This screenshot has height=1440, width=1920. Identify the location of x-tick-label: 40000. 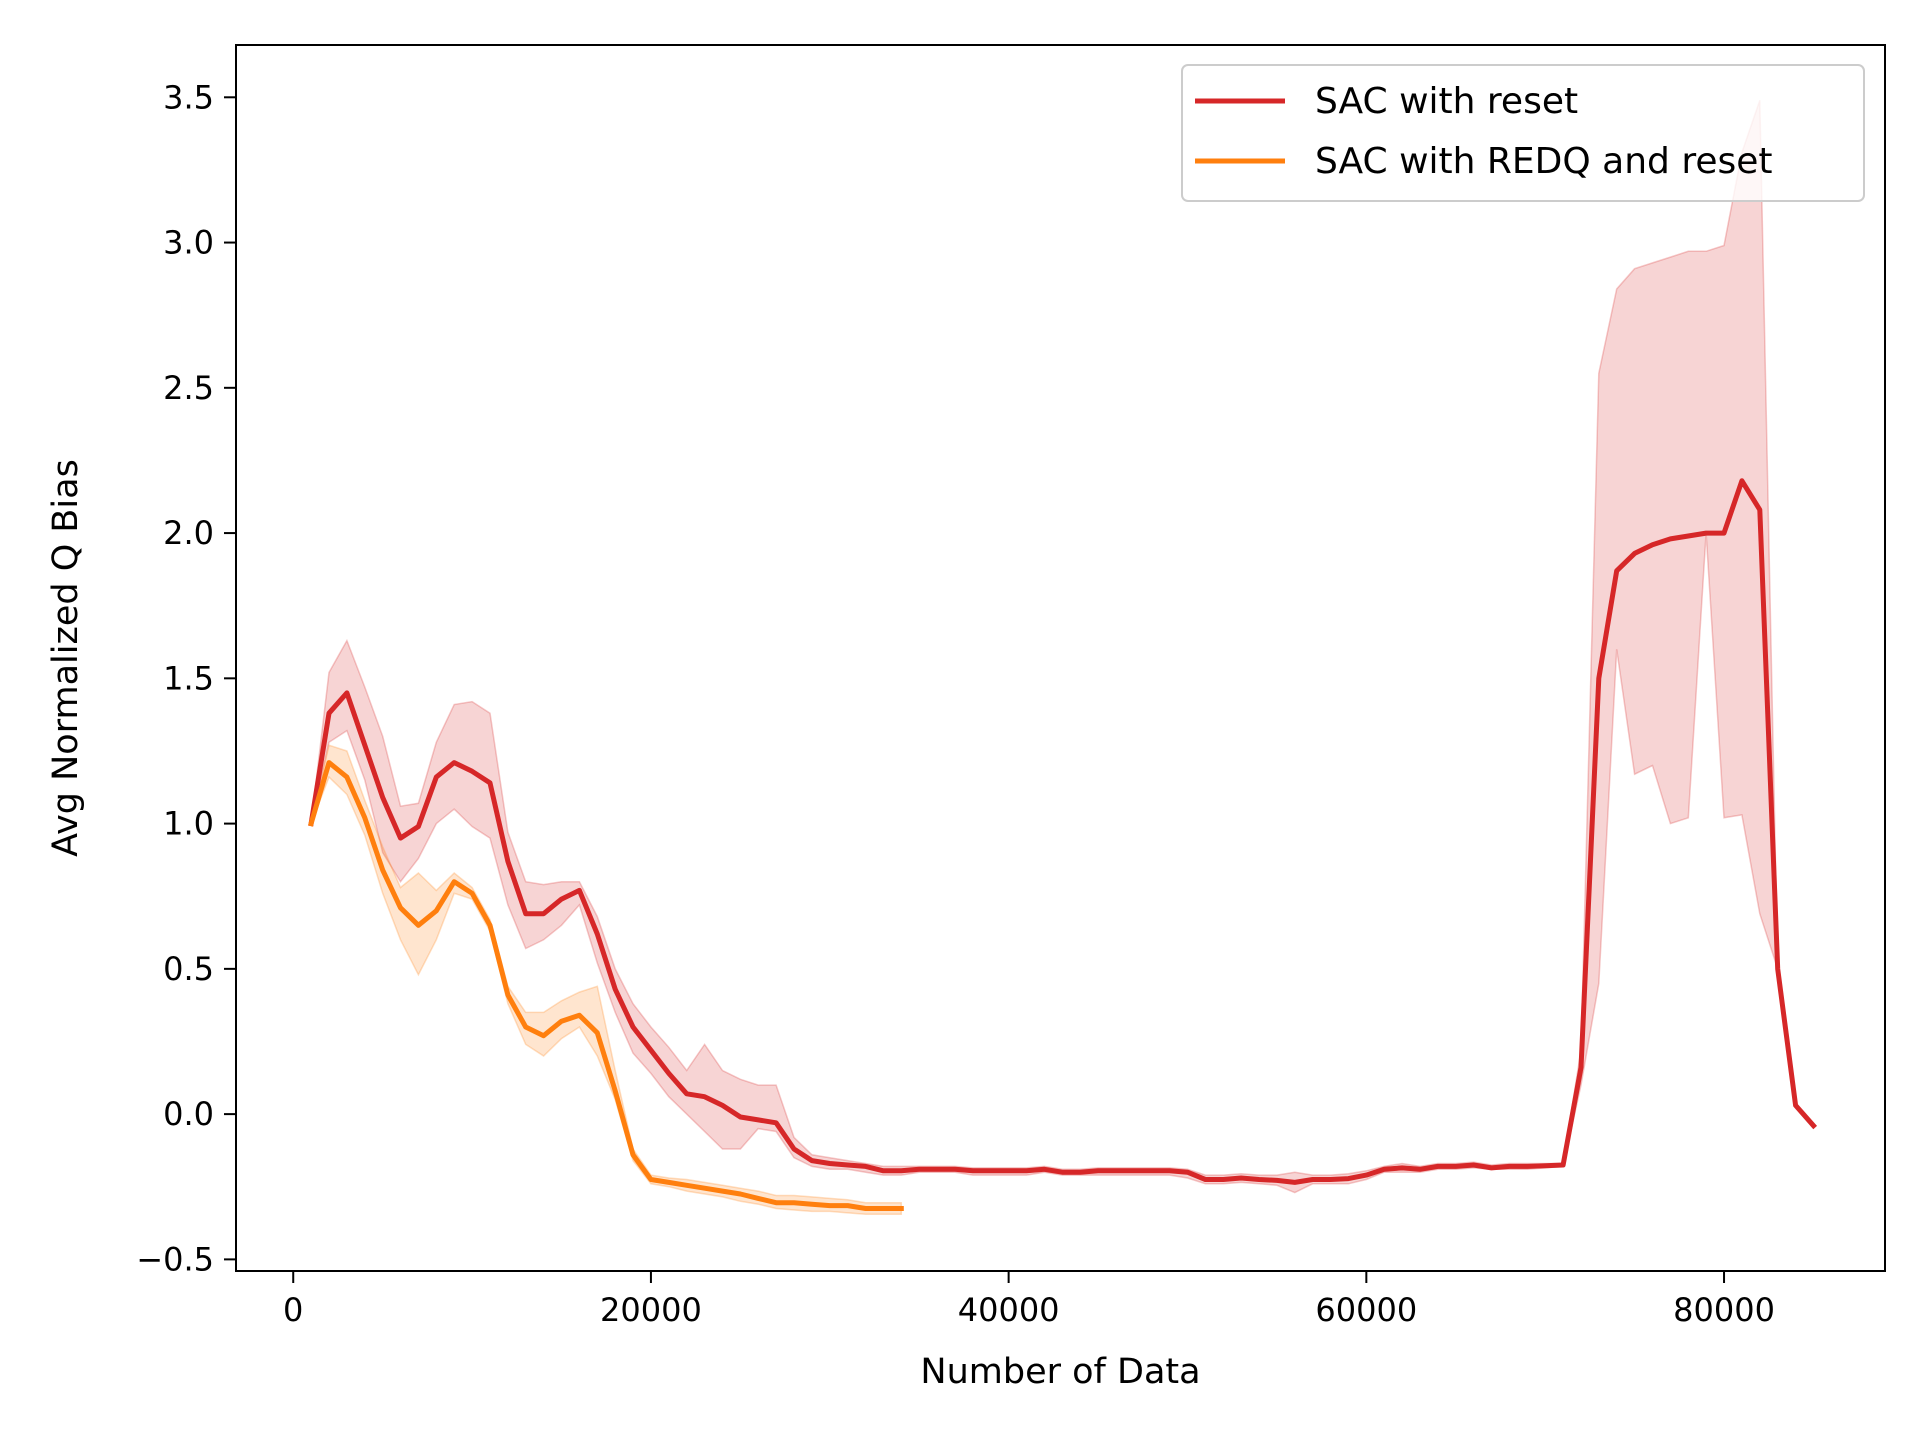
(1009, 1310).